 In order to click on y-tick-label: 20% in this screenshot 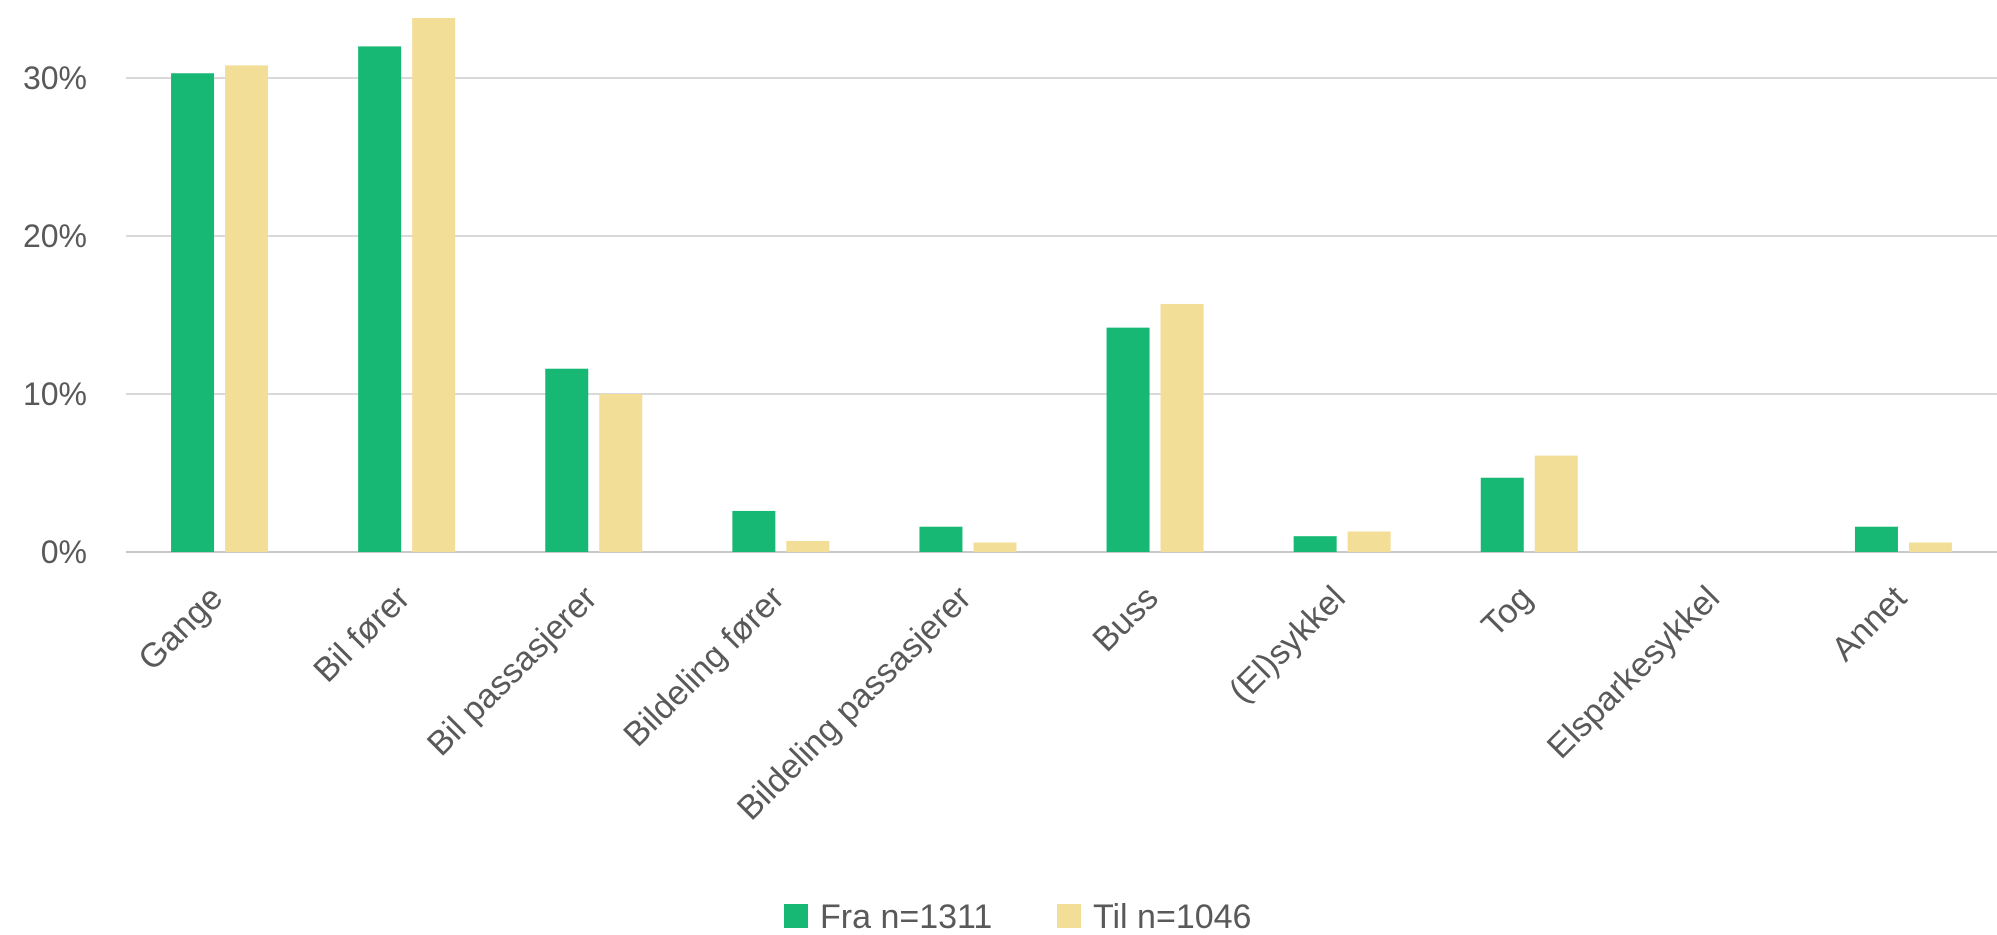, I will do `click(55, 236)`.